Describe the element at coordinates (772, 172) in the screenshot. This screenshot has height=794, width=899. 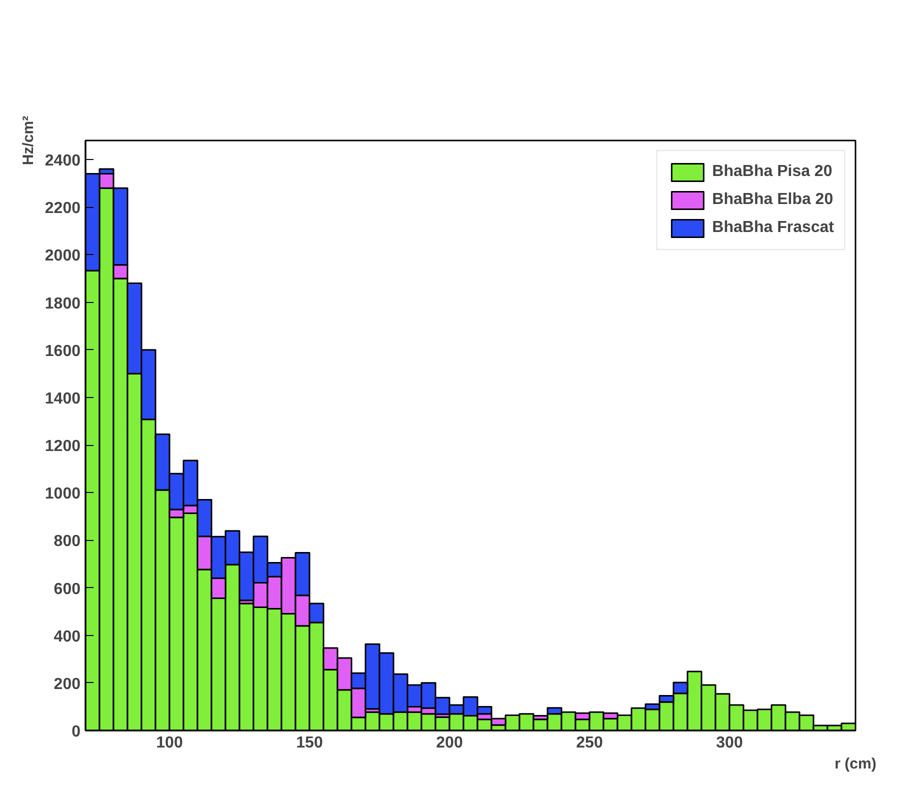
I see `legend-label: BhaBha Pisa 20` at that location.